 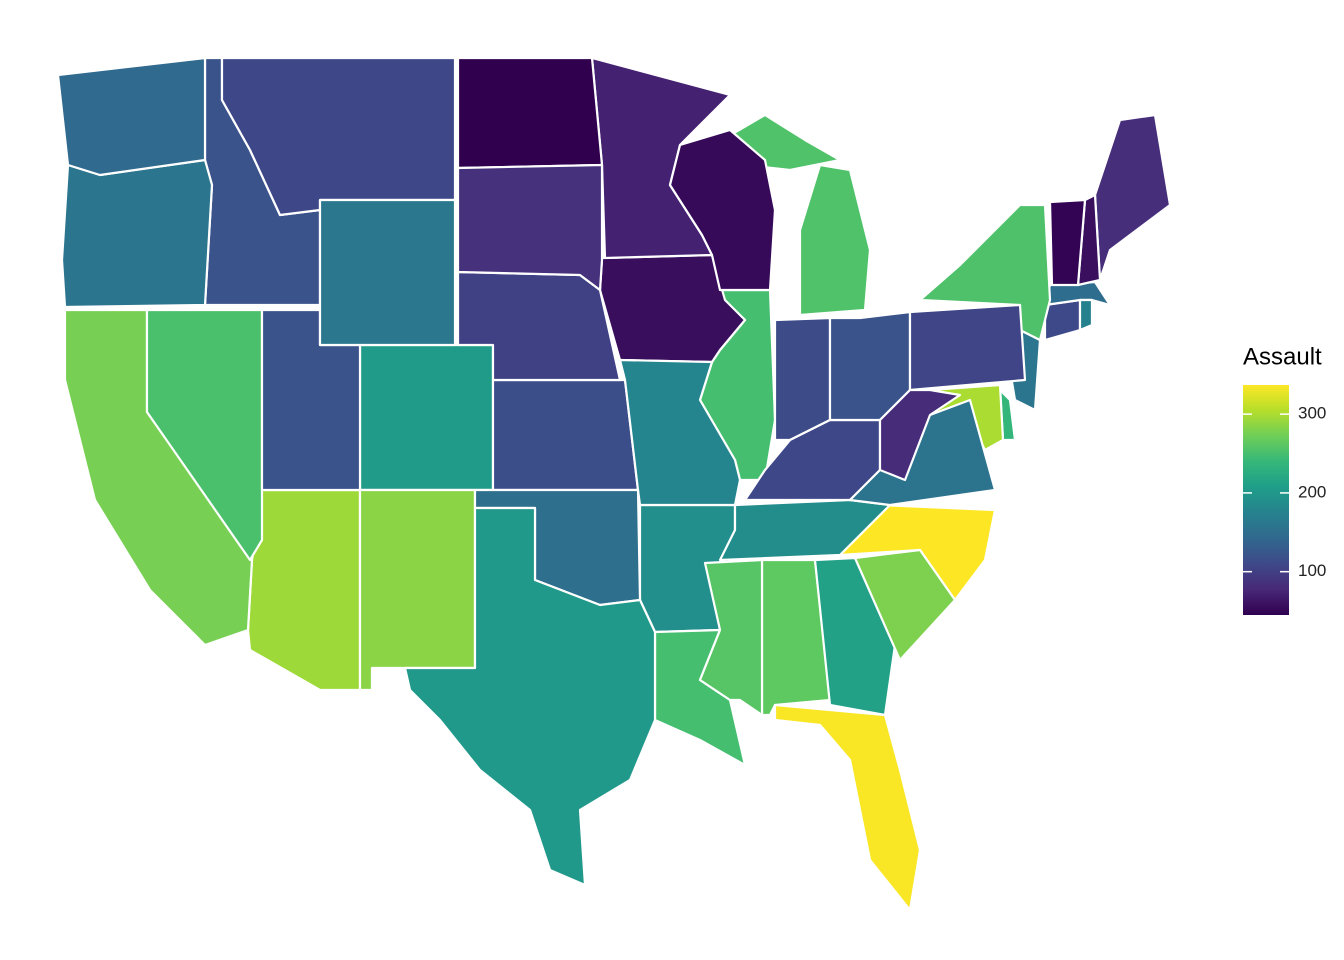 What do you see at coordinates (1312, 491) in the screenshot?
I see `legend-tick-label: 200` at bounding box center [1312, 491].